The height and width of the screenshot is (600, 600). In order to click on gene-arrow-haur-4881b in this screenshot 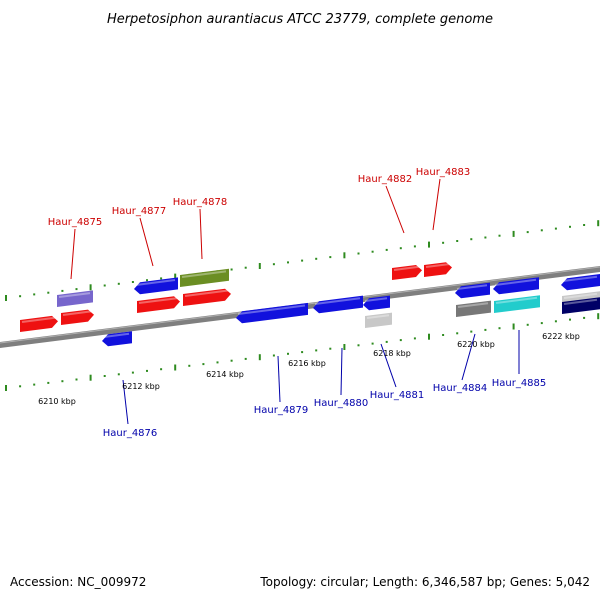, I will do `click(378, 320)`.